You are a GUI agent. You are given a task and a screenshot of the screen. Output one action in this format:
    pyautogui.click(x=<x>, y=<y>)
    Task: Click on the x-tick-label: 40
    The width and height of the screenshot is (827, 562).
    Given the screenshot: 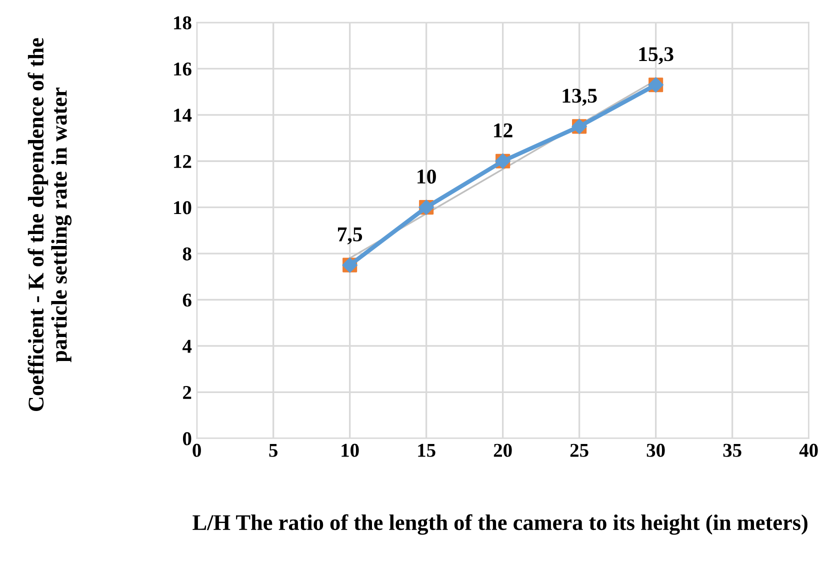 What is the action you would take?
    pyautogui.click(x=808, y=450)
    